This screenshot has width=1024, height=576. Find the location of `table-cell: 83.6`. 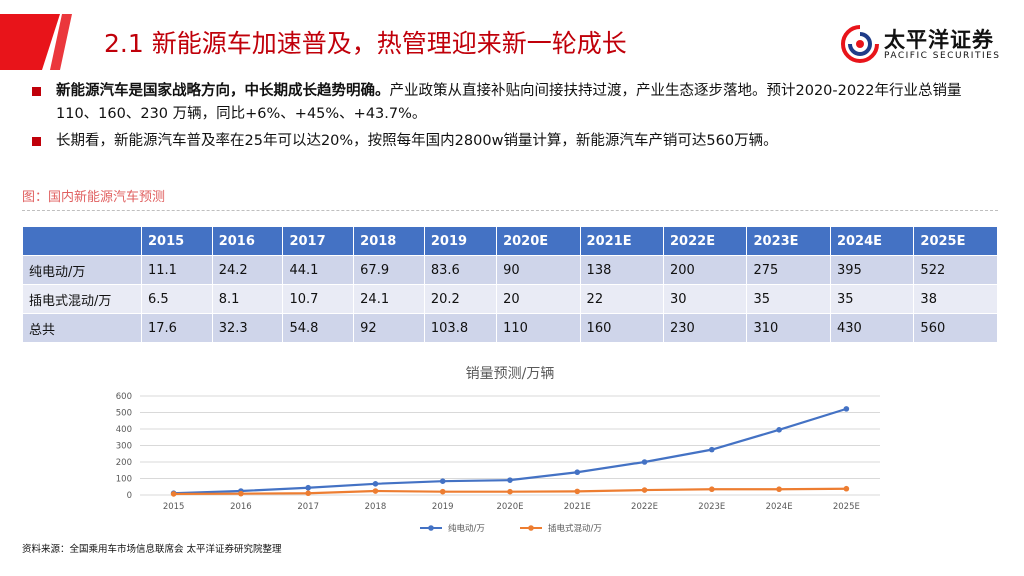

table-cell: 83.6 is located at coordinates (460, 270).